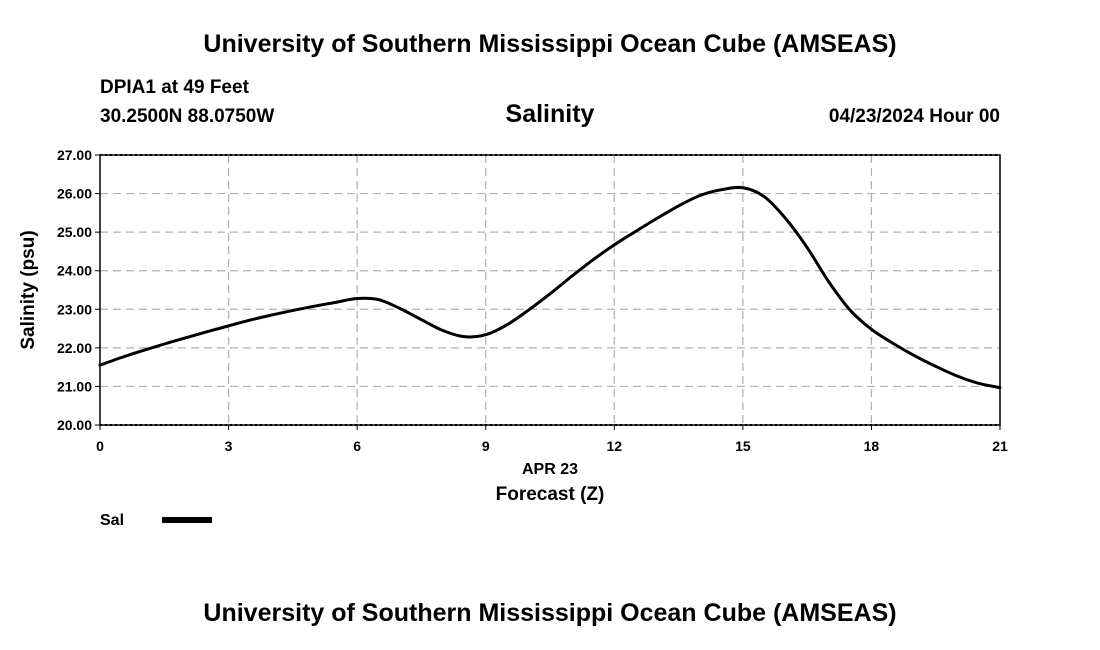 The image size is (1100, 650). What do you see at coordinates (78, 290) in the screenshot?
I see `y-axis-ticks: 20.00 21.00 22.00 23.00 24.00 25.00 26.00 27.00` at bounding box center [78, 290].